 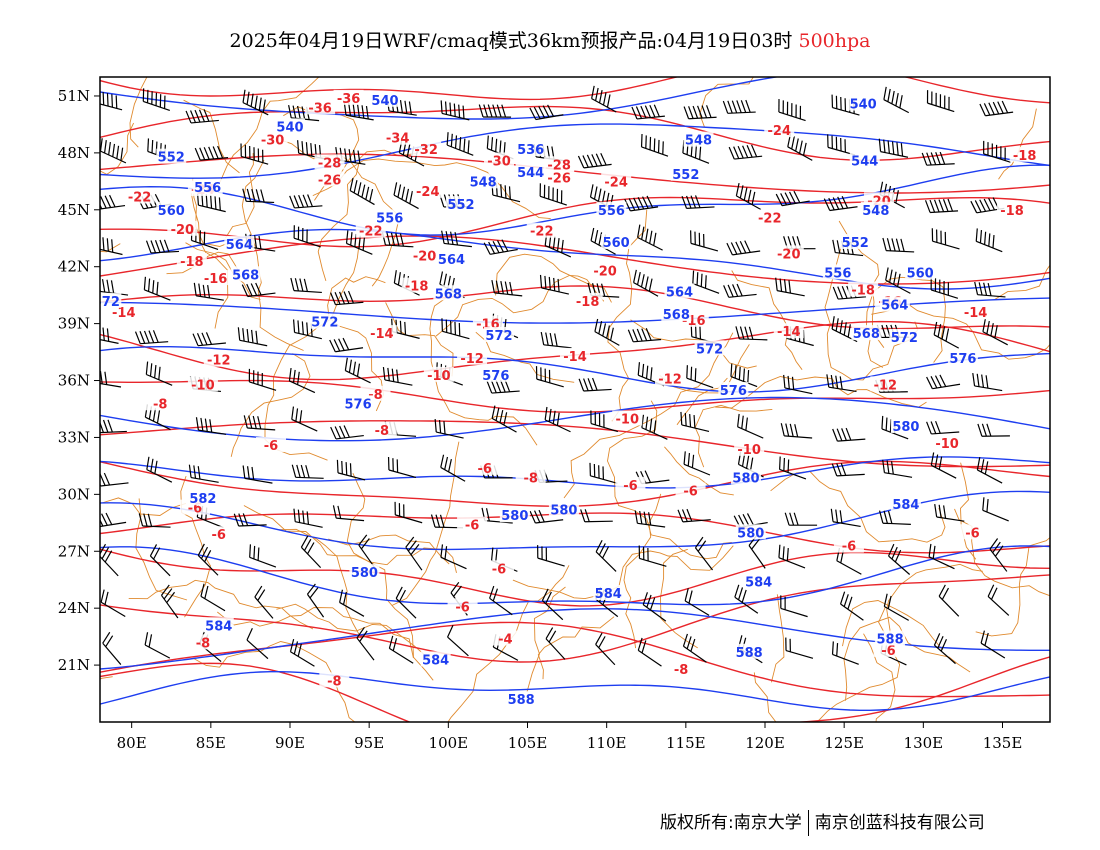 I want to click on temperature-label: -6, so click(x=848, y=546).